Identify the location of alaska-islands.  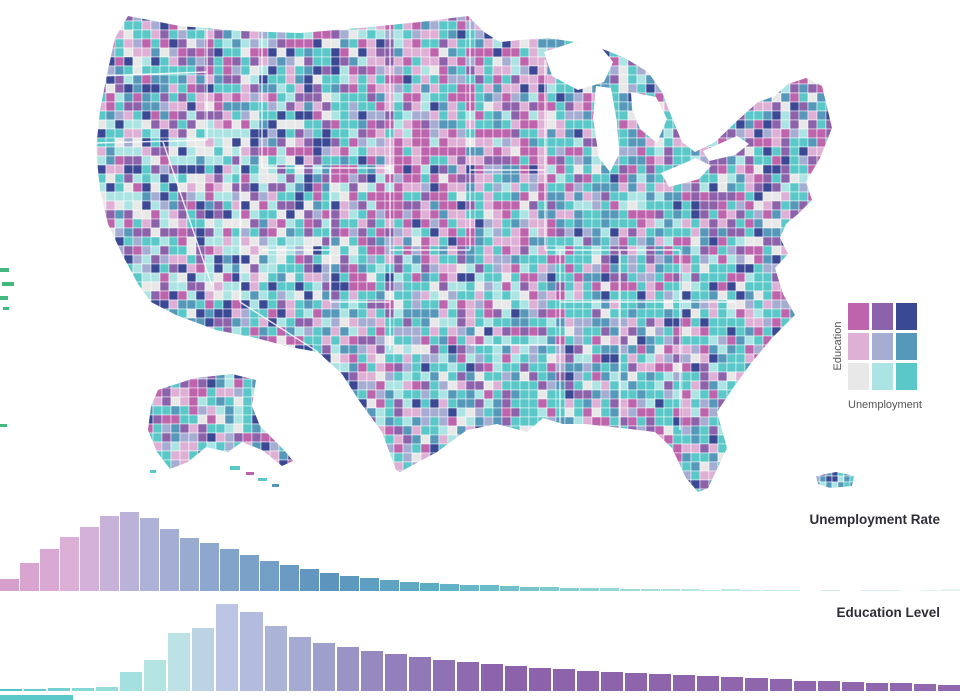
(214, 476).